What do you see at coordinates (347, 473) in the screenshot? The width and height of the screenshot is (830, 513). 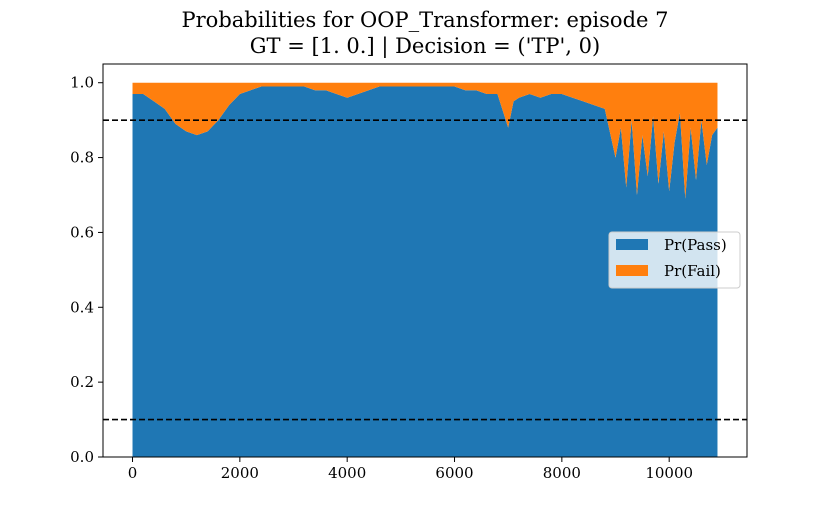 I see `x-tick-label: 4000` at bounding box center [347, 473].